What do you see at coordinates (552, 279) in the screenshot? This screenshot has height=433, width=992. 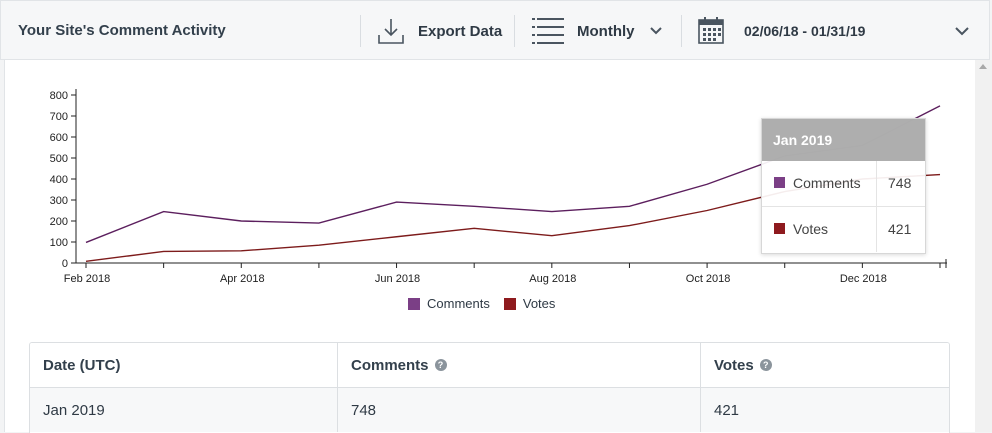 I see `x-tick-label: Aug 2018` at bounding box center [552, 279].